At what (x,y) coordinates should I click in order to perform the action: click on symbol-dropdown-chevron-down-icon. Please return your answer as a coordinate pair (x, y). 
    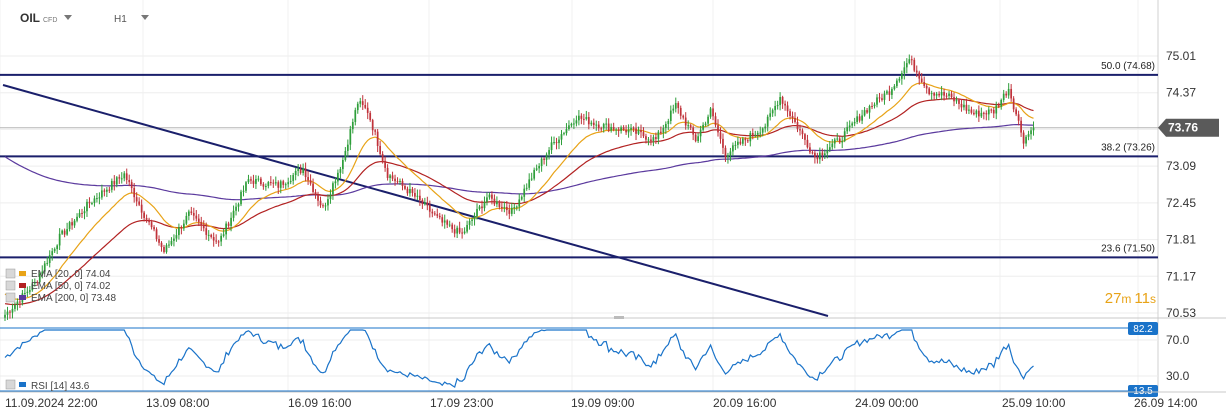
    Looking at the image, I should click on (68, 17).